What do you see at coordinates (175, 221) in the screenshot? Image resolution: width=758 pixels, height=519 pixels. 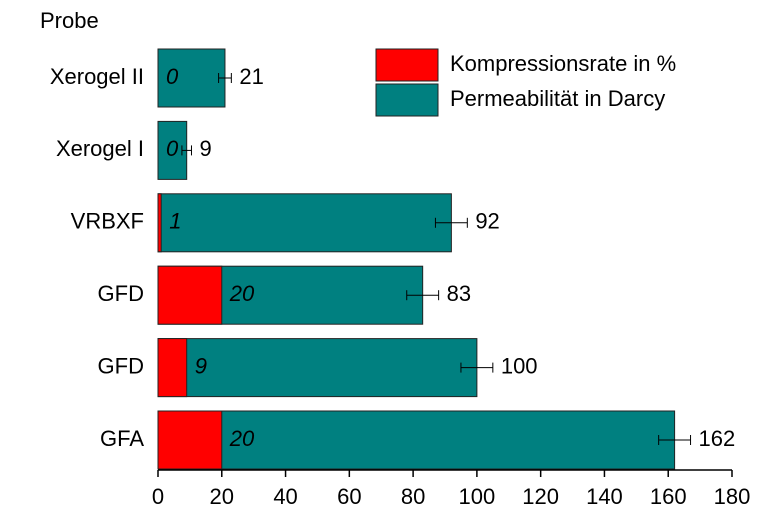 I see `value-label: 1` at bounding box center [175, 221].